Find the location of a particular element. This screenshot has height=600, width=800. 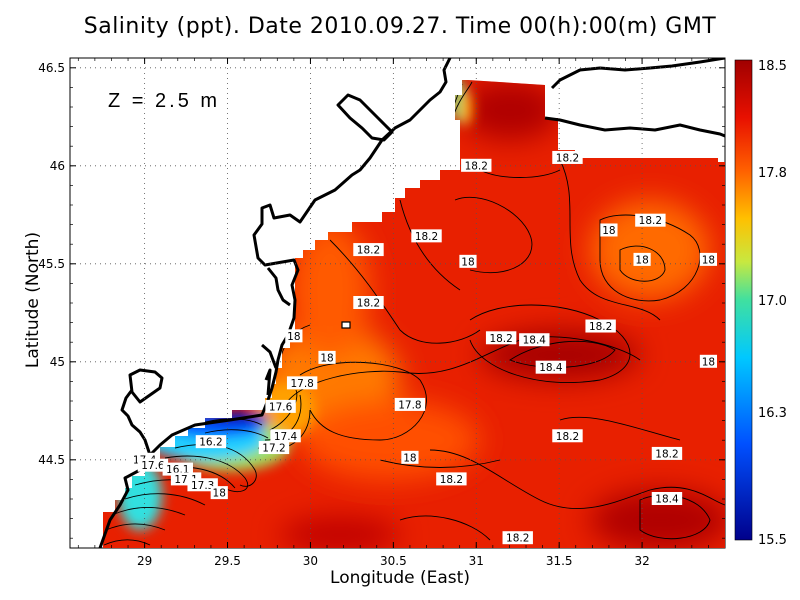

east-low-patch is located at coordinates (650, 250).